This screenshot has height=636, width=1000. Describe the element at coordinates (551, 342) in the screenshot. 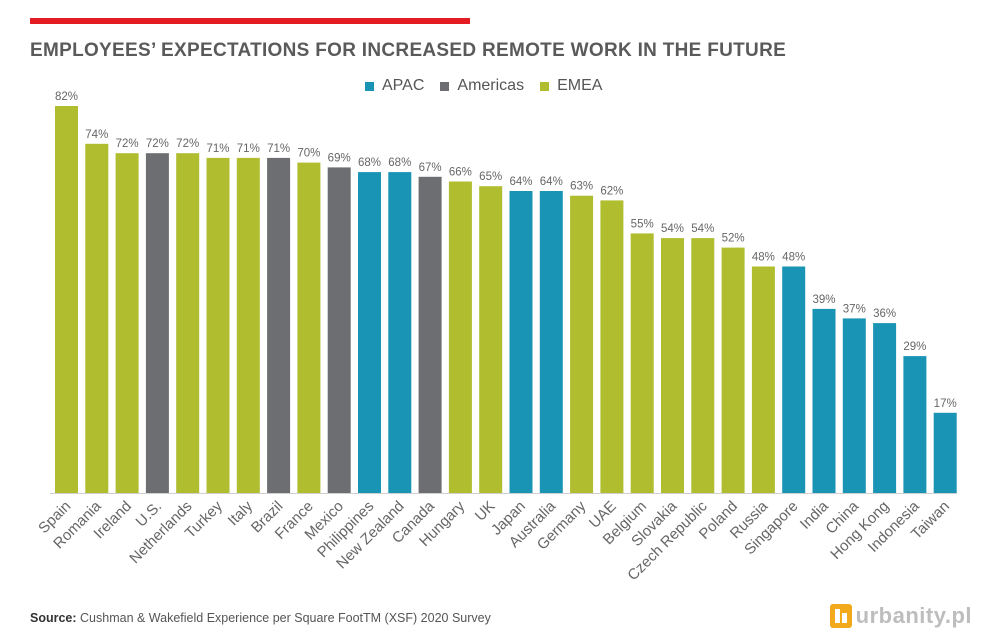

I see `bar-australia` at that location.